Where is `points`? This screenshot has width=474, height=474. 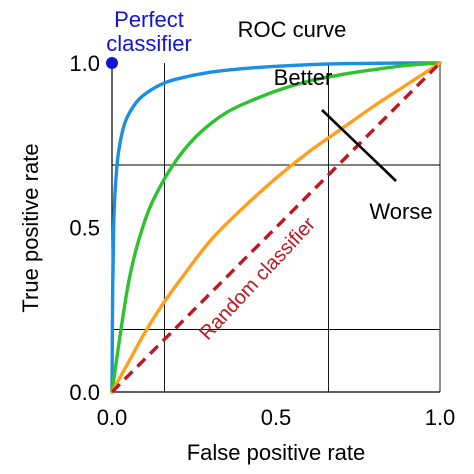 points is located at coordinates (112, 63).